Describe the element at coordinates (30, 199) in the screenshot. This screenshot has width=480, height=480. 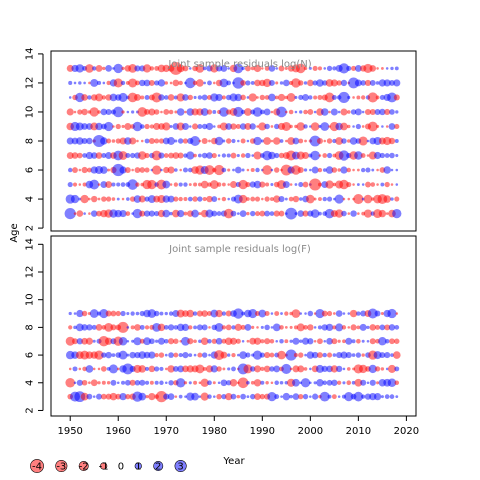
I see `y-tick-label: 4` at that location.